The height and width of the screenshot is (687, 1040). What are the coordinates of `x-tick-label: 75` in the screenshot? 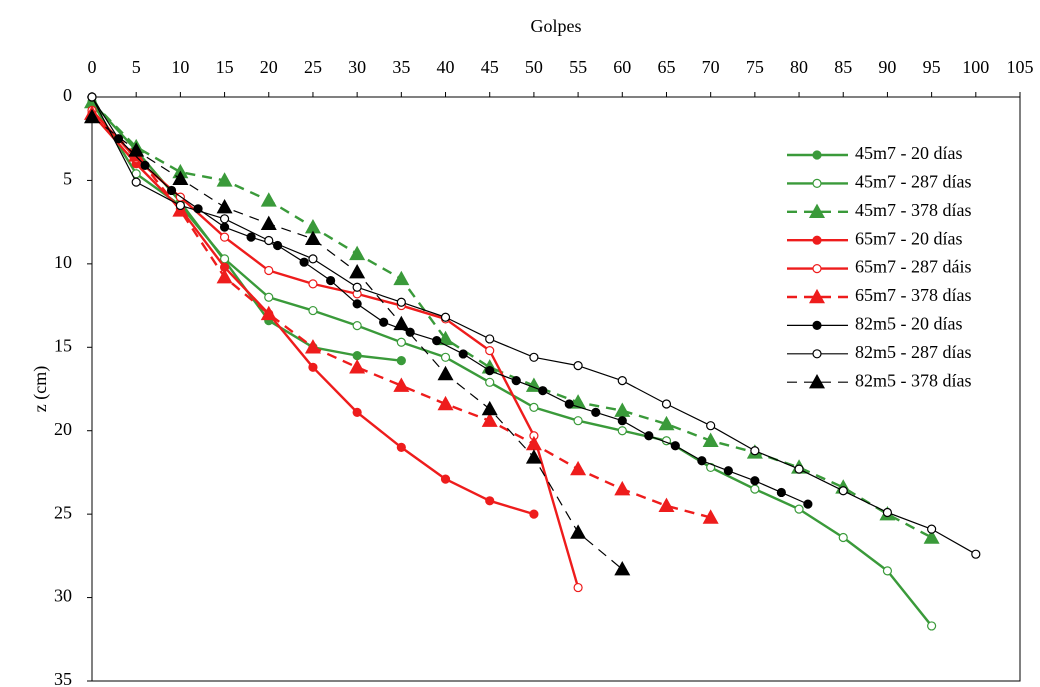 It's located at (755, 67).